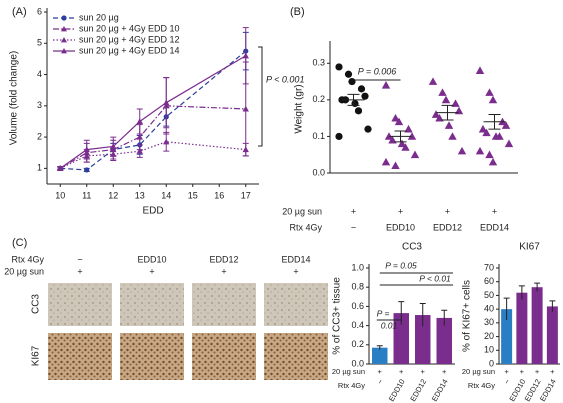  I want to click on x-tick-label: EDD12, so click(418, 389).